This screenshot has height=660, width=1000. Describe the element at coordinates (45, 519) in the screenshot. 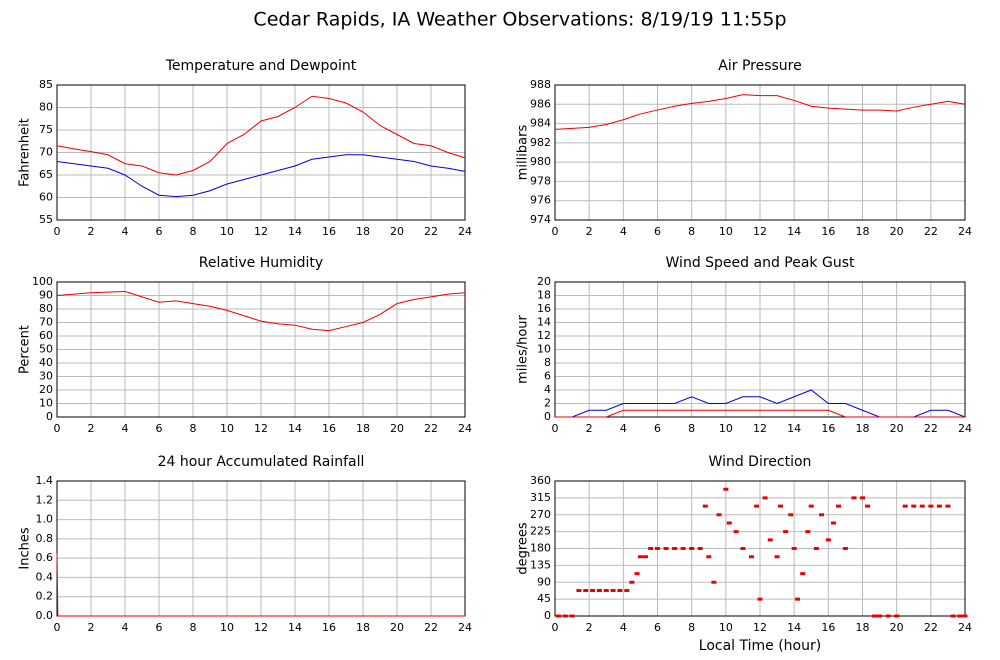

I see `y-tick-label: 1.0` at that location.